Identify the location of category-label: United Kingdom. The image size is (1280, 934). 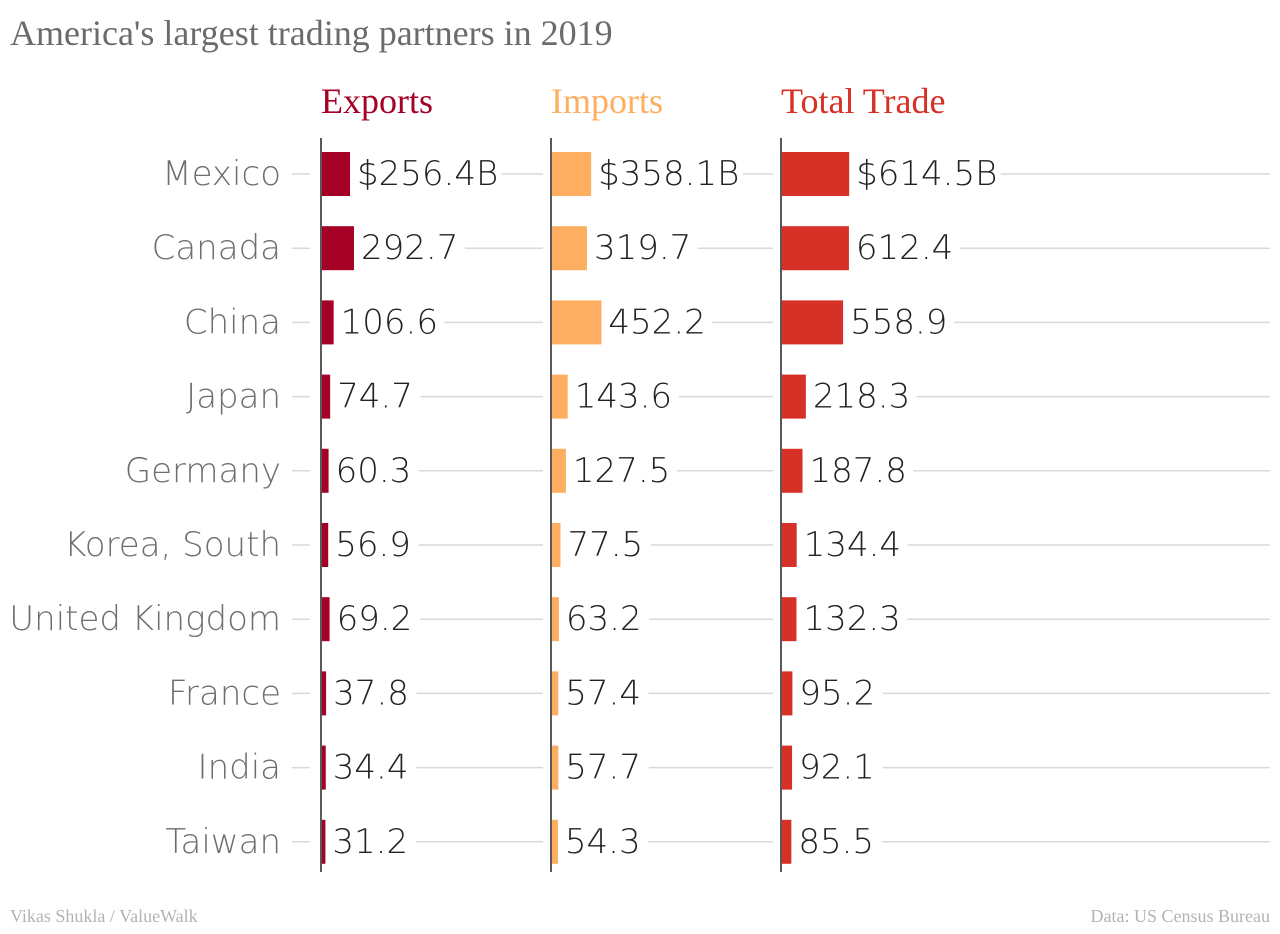
(145, 619).